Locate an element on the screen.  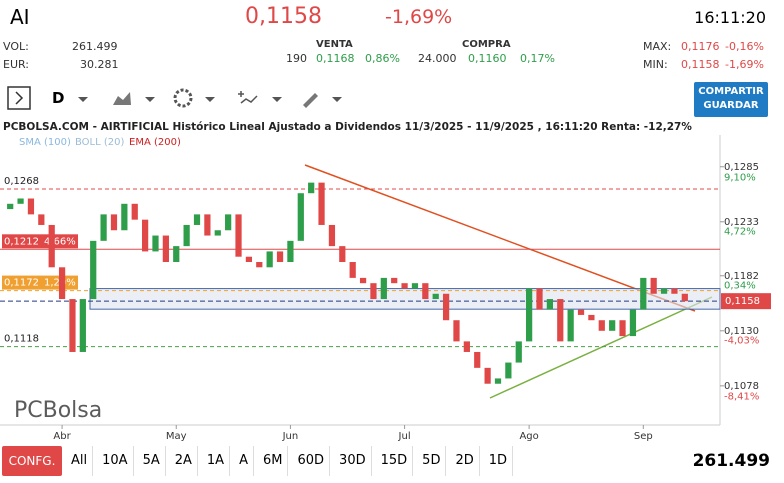
y-pct-label: 4,72% is located at coordinates (740, 231).